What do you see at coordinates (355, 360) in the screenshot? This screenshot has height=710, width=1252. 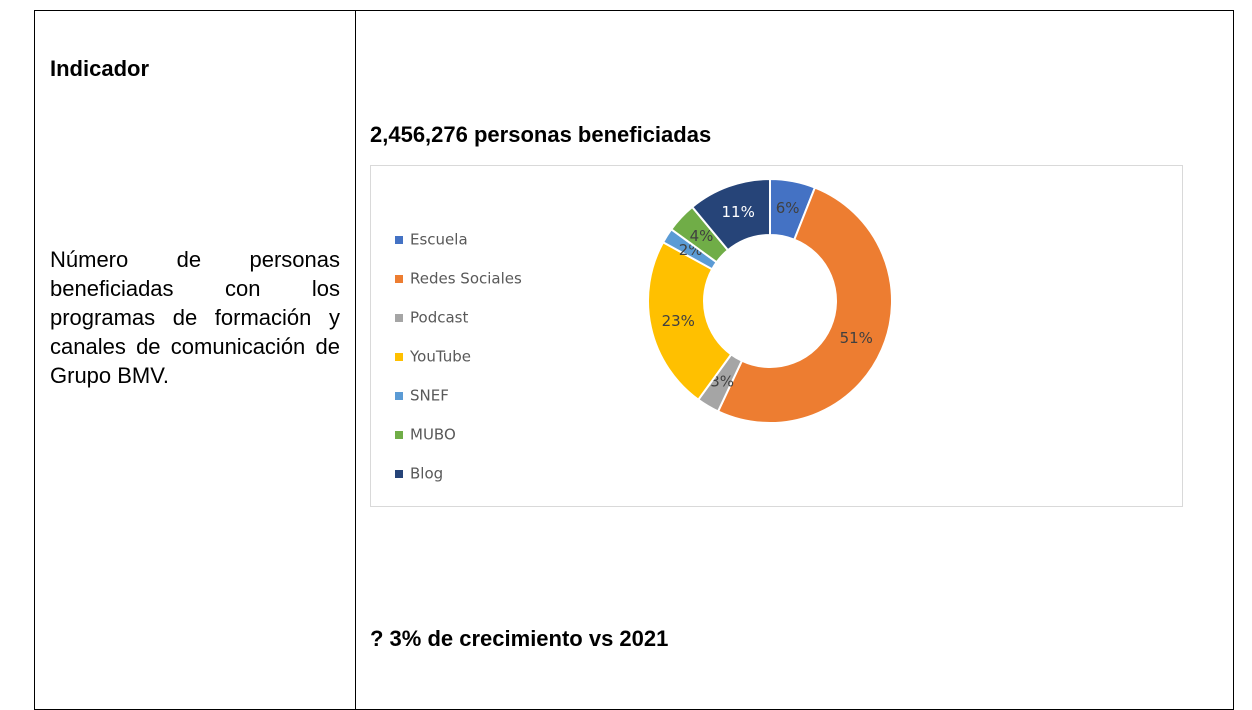 I see `cell-divider` at bounding box center [355, 360].